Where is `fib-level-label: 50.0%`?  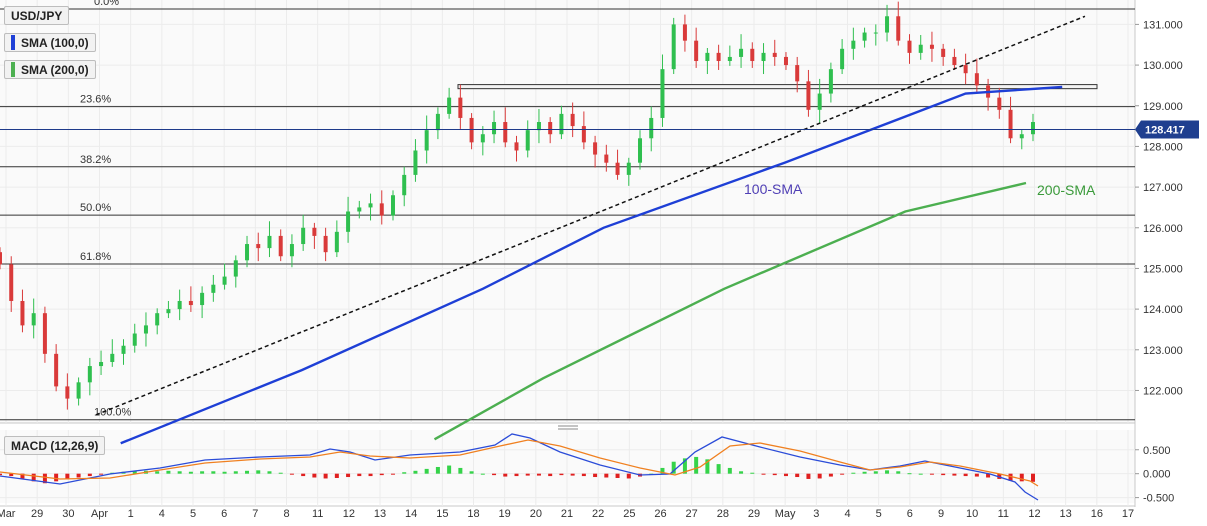 fib-level-label: 50.0% is located at coordinates (95, 208).